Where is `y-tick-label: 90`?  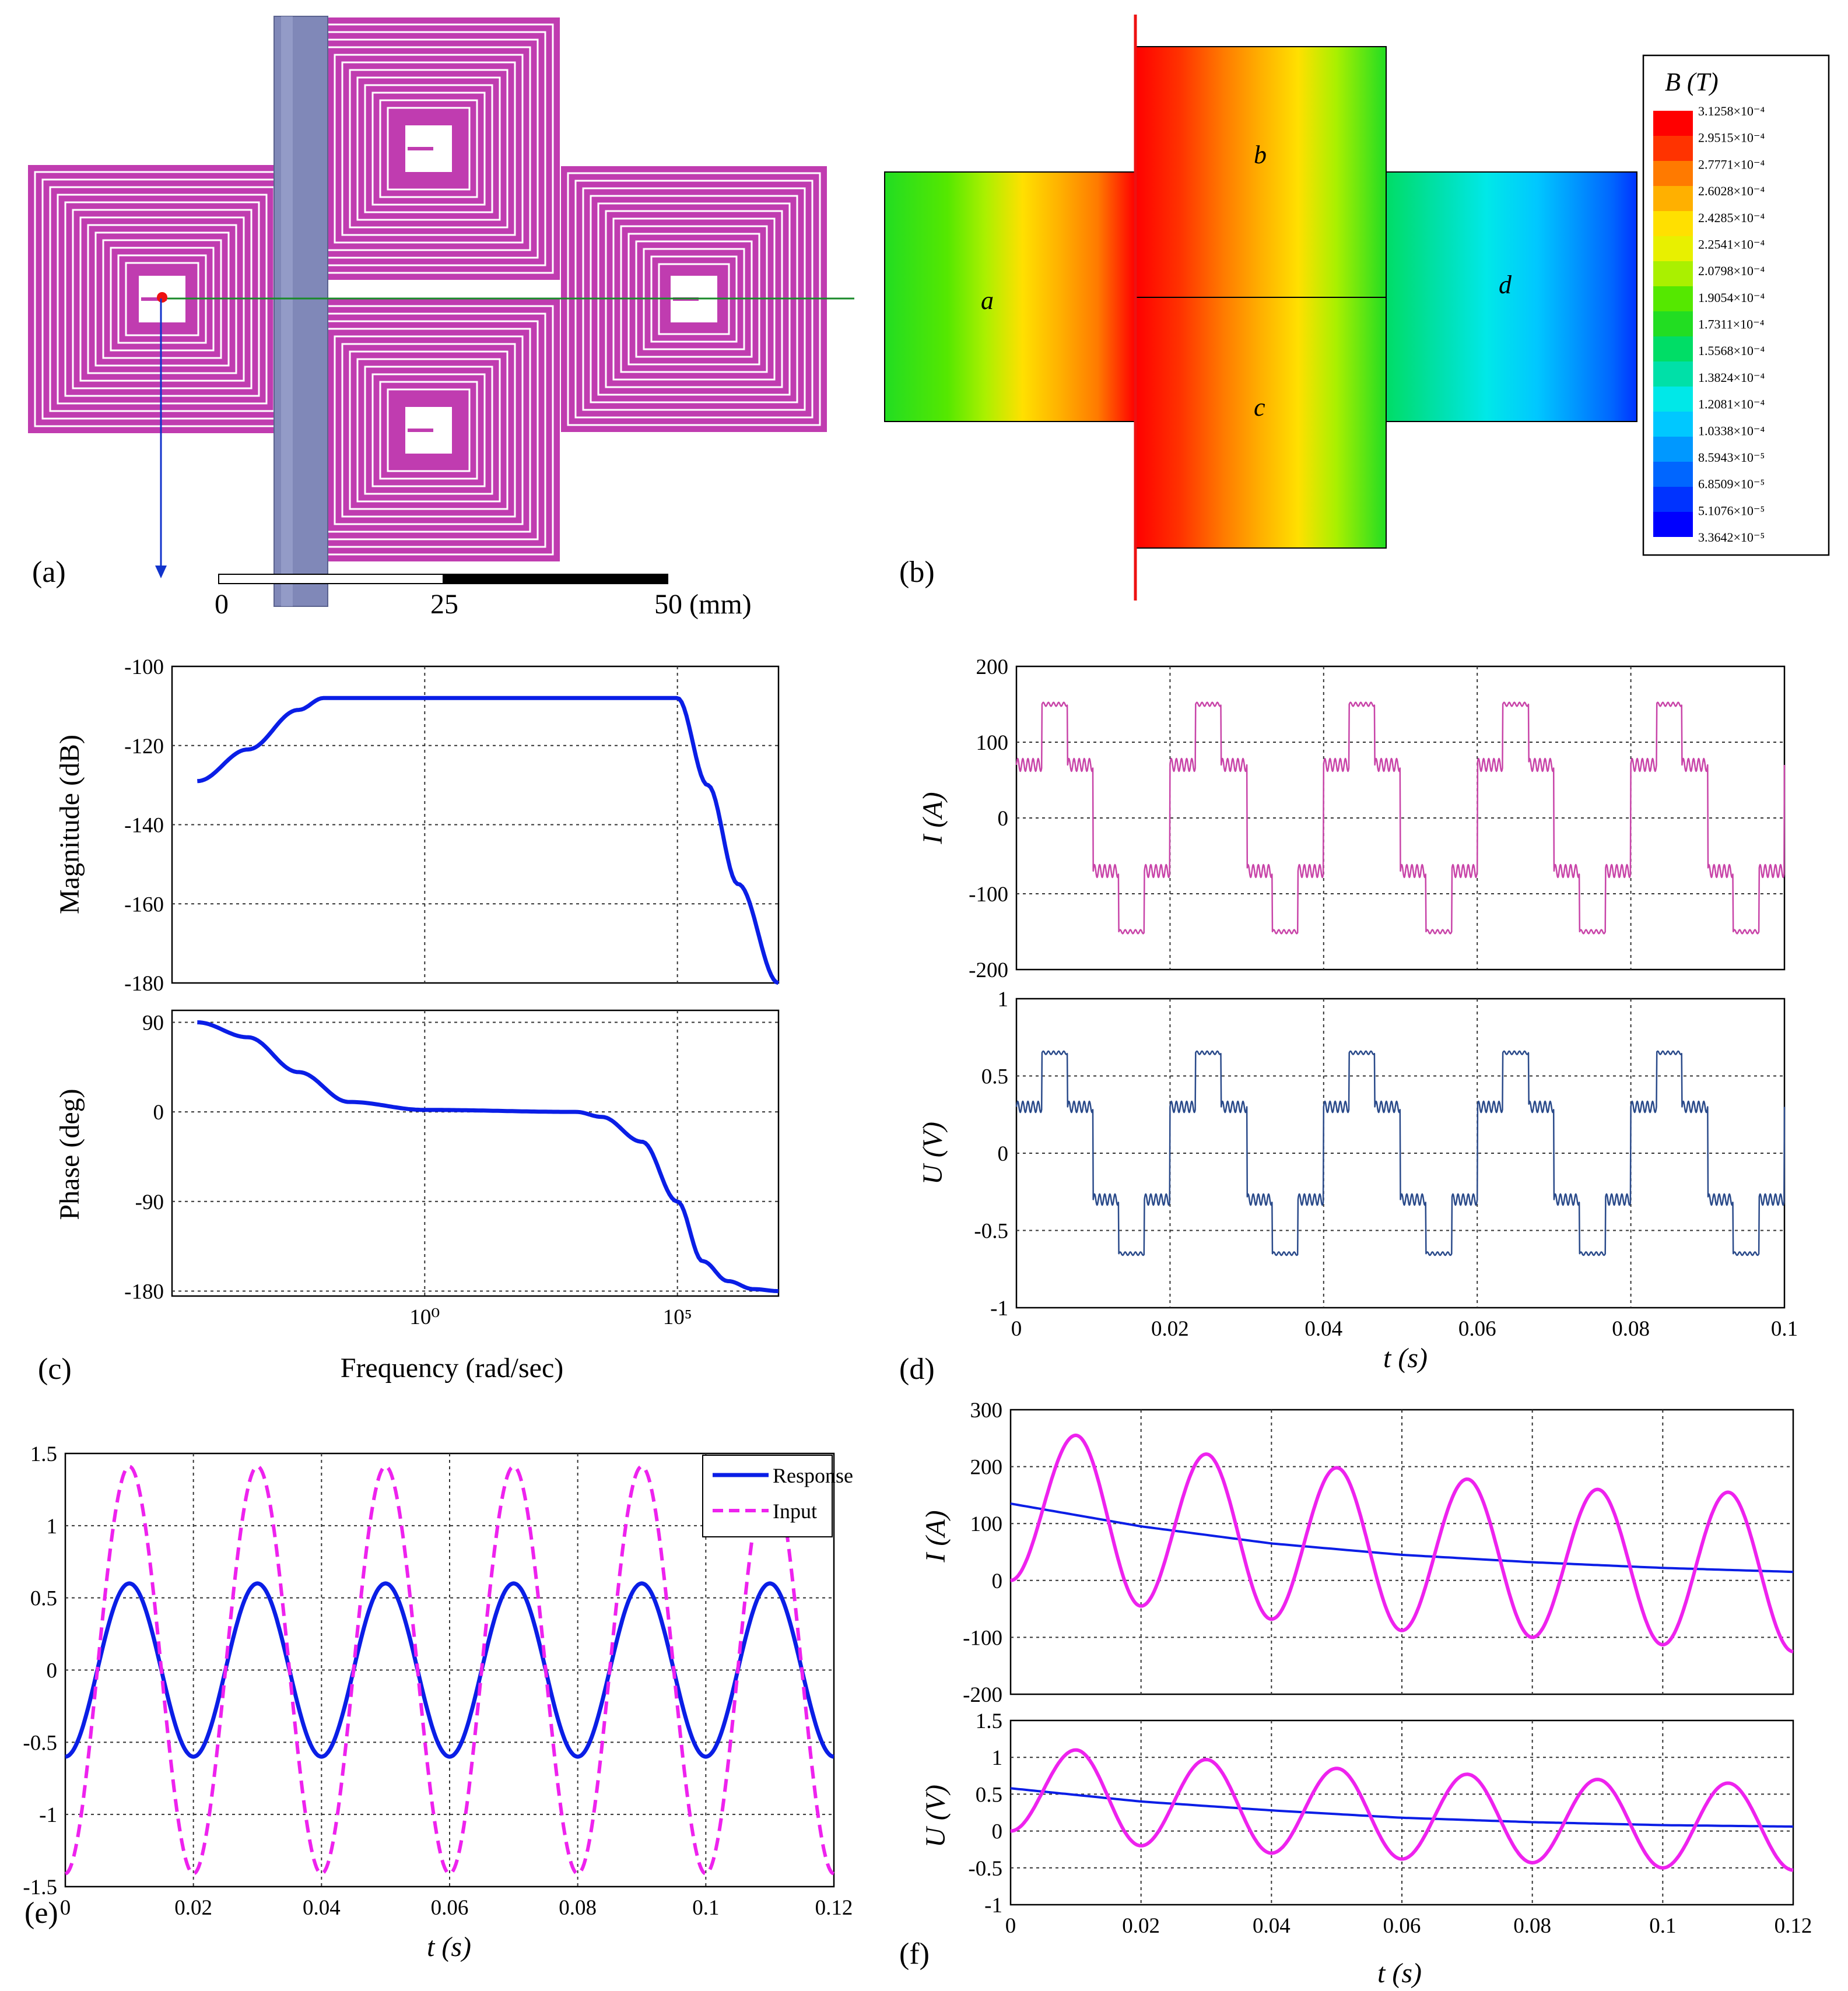 y-tick-label: 90 is located at coordinates (153, 1023).